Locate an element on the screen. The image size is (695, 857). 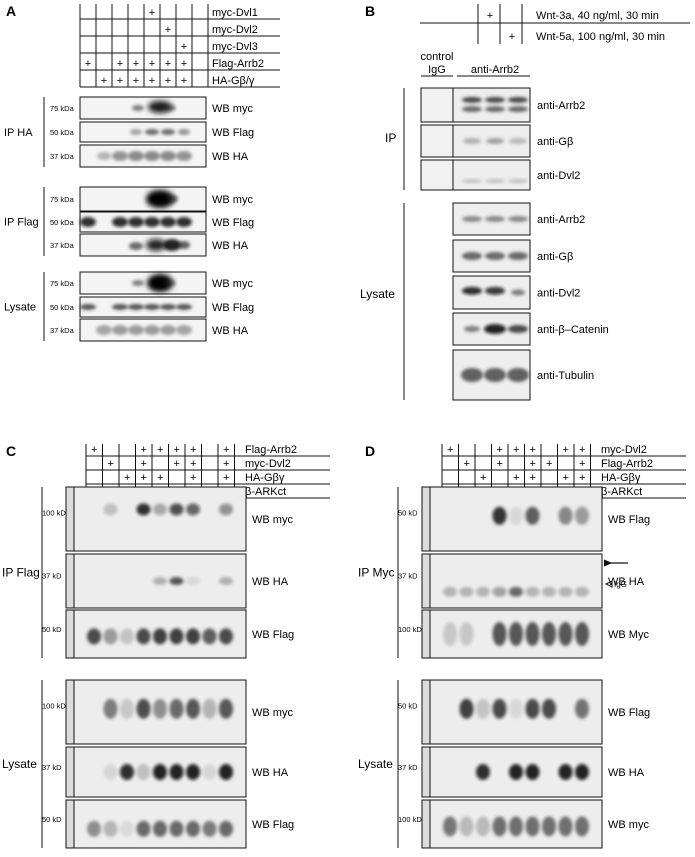
group-label: IP Flag is located at coordinates (21, 573).